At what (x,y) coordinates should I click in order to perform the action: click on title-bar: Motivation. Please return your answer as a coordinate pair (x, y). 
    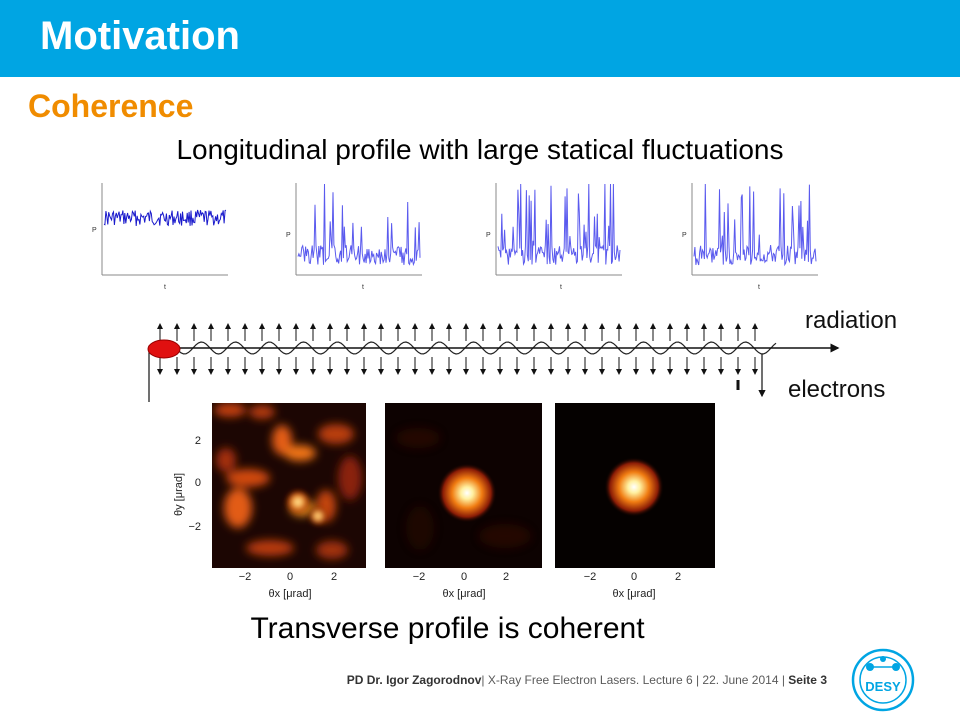
    Looking at the image, I should click on (480, 38).